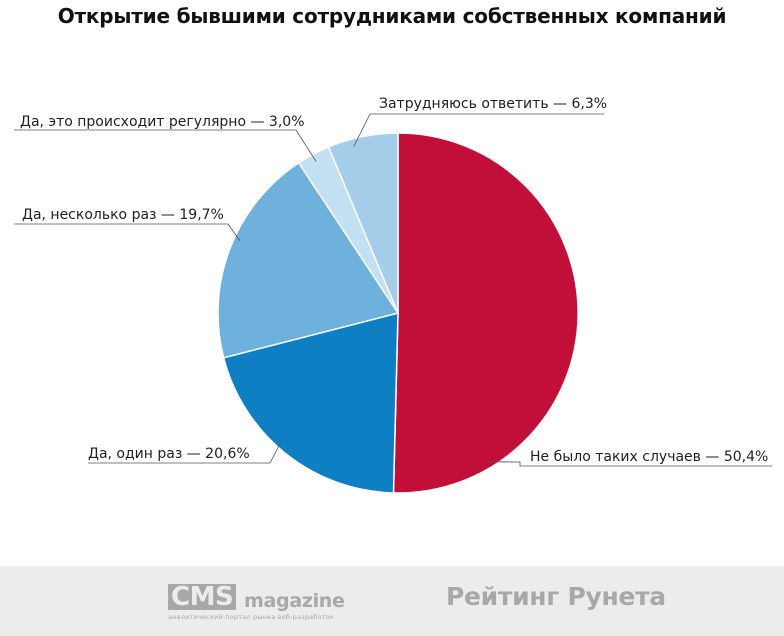 The image size is (784, 636). Describe the element at coordinates (169, 454) in the screenshot. I see `slice-label: Да, один раз — 20,6%` at that location.